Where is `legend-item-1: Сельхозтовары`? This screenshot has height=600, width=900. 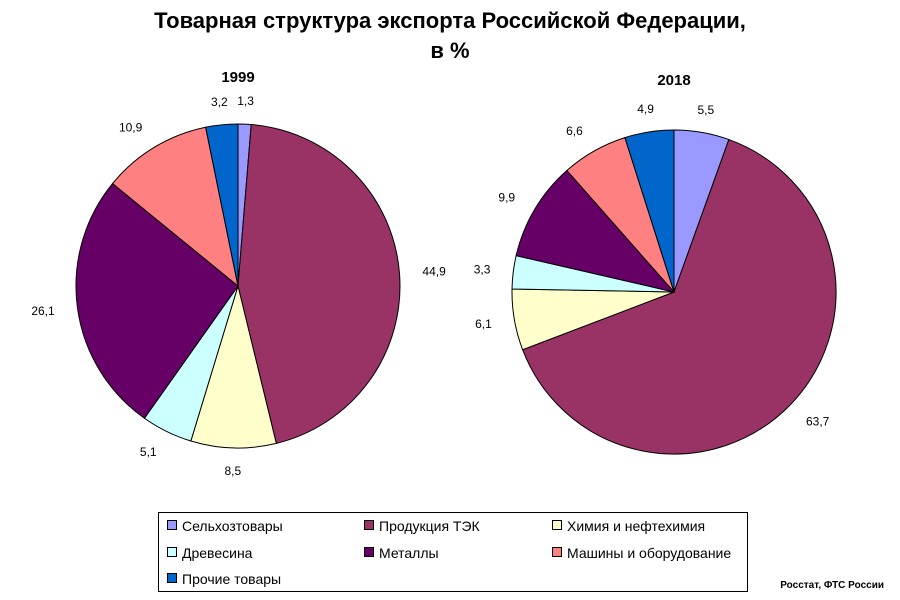 legend-item-1: Сельхозтовары is located at coordinates (225, 526).